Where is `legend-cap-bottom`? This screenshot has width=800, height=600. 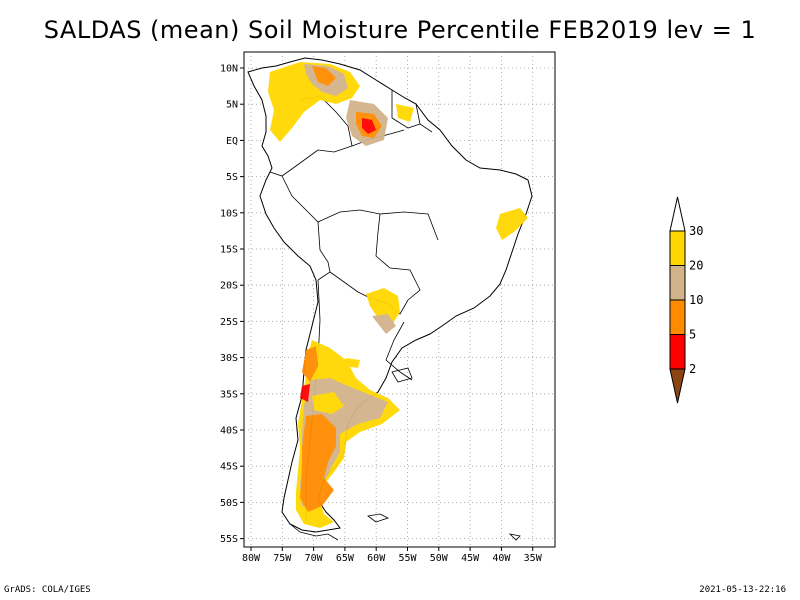
legend-cap-bottom is located at coordinates (677, 386).